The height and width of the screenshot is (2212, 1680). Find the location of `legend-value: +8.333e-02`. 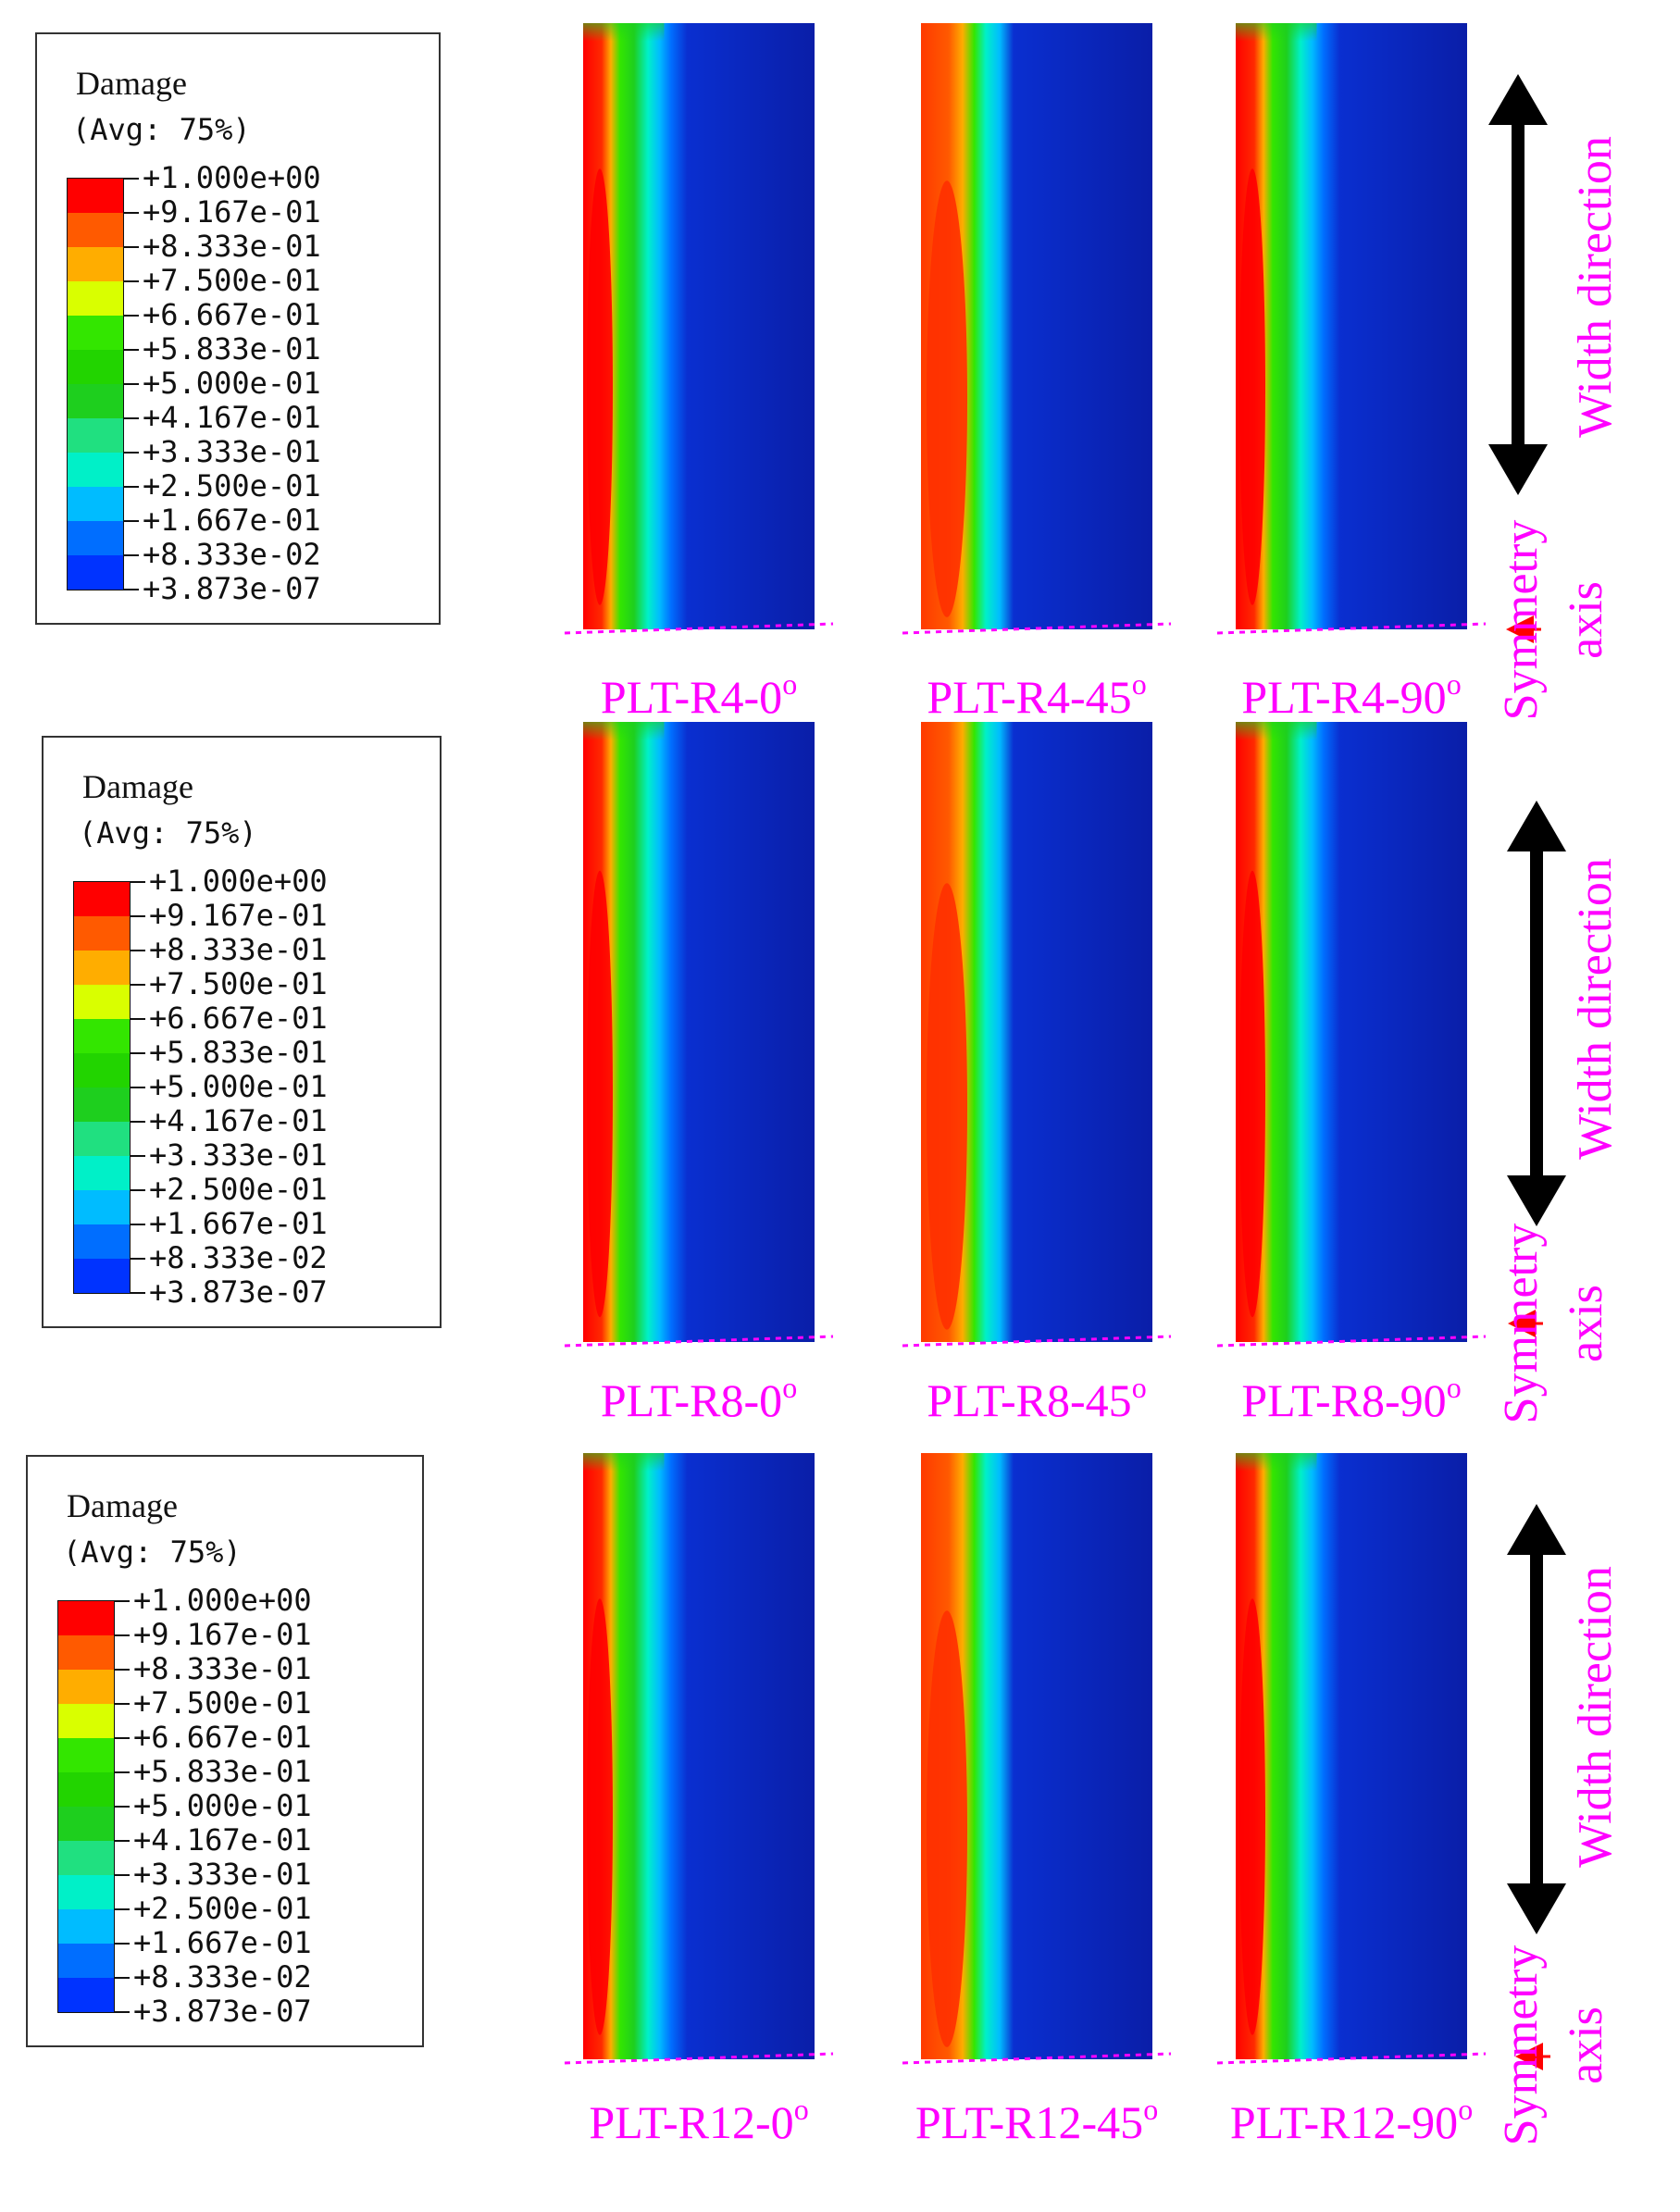

legend-value: +8.333e-02 is located at coordinates (222, 1977).